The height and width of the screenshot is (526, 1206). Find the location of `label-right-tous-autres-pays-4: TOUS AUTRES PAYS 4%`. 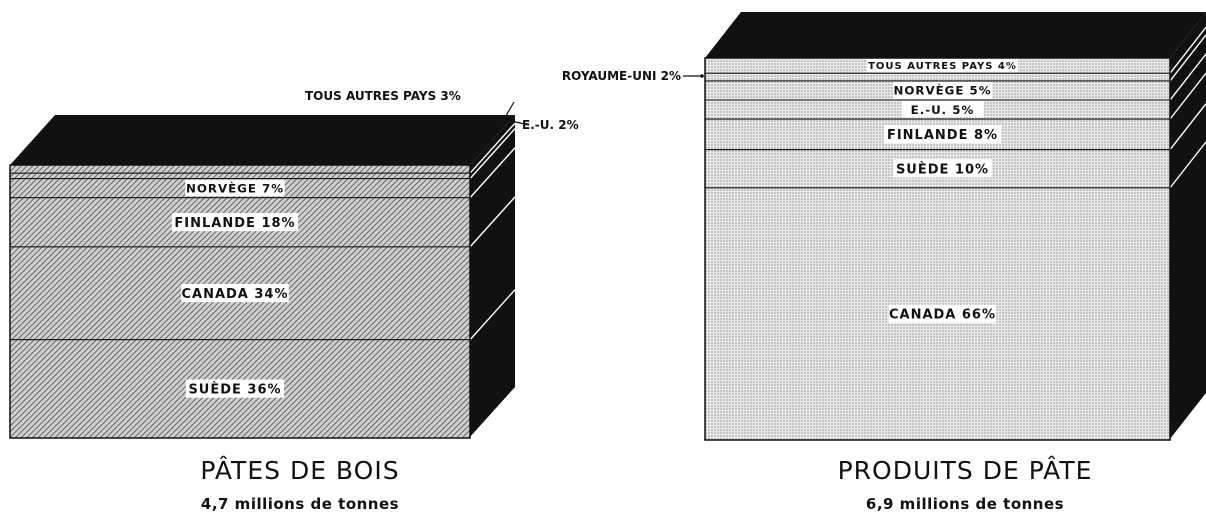

label-right-tous-autres-pays-4: TOUS AUTRES PAYS 4% is located at coordinates (942, 66).